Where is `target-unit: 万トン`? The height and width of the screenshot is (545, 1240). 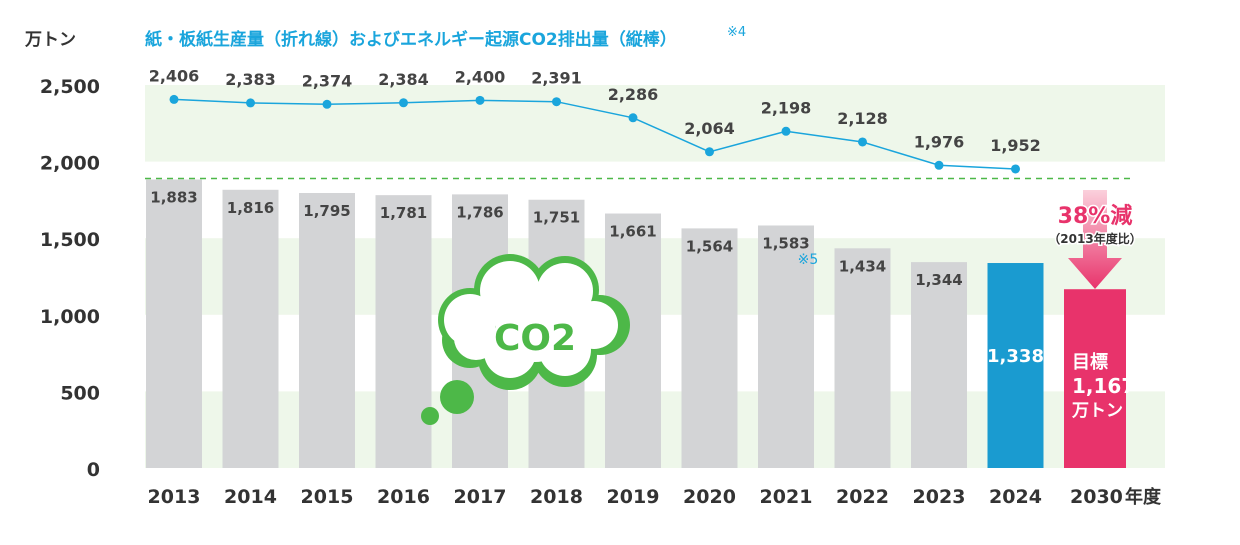 target-unit: 万トン is located at coordinates (1097, 411).